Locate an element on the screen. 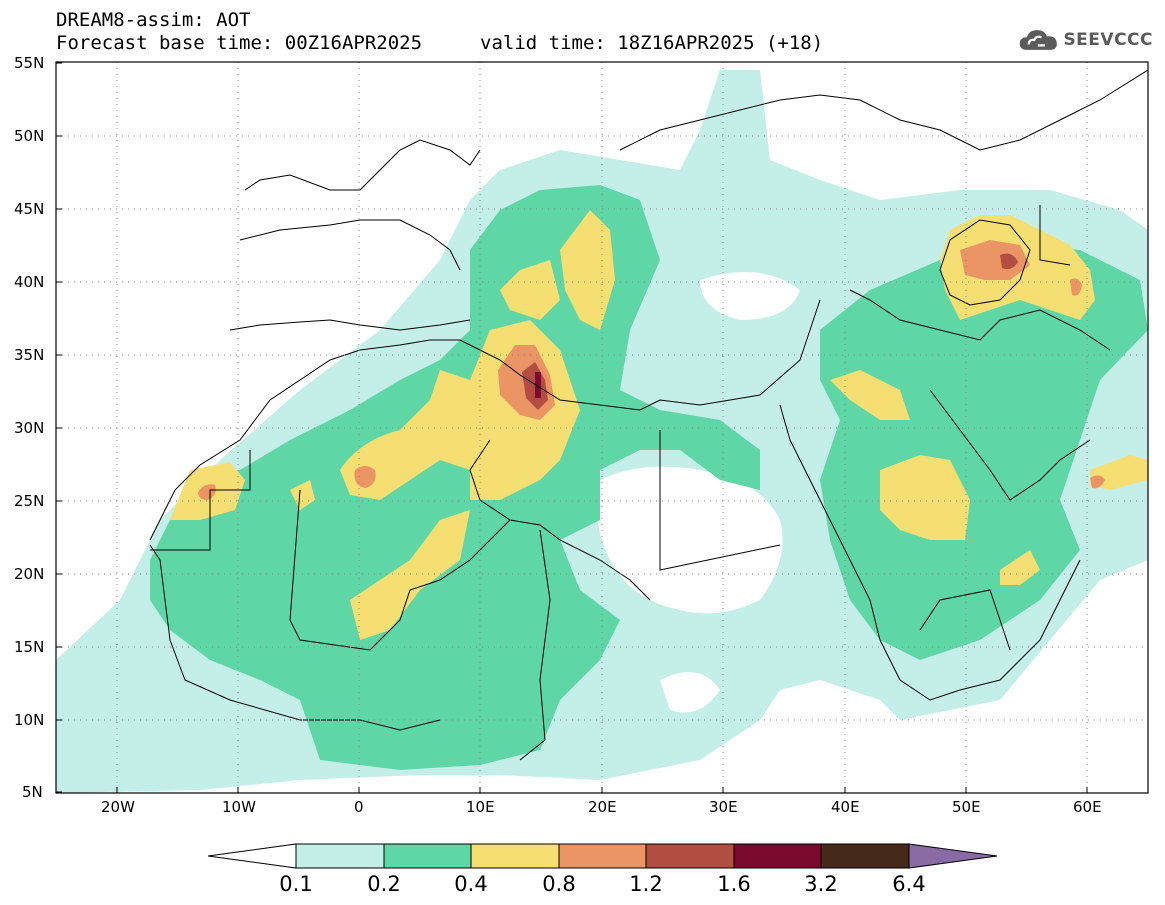 This screenshot has height=905, width=1165. colorbar-label: 0.8 is located at coordinates (559, 884).